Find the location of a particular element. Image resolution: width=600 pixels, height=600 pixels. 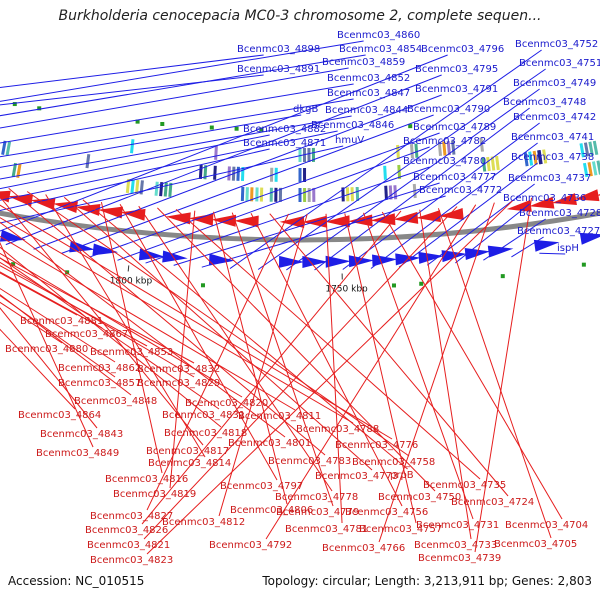

reverse-gene-label: Bcenmc03_4758 is located at coordinates (393, 462).